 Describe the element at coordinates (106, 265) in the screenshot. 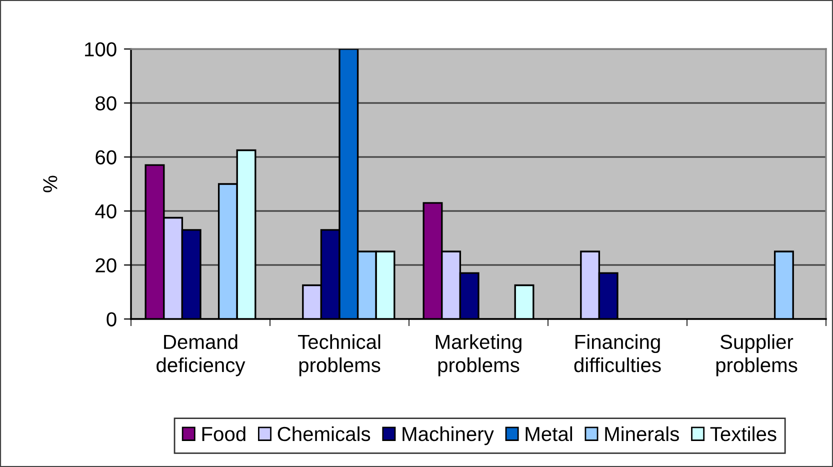

I see `y-tick-label: 20` at that location.